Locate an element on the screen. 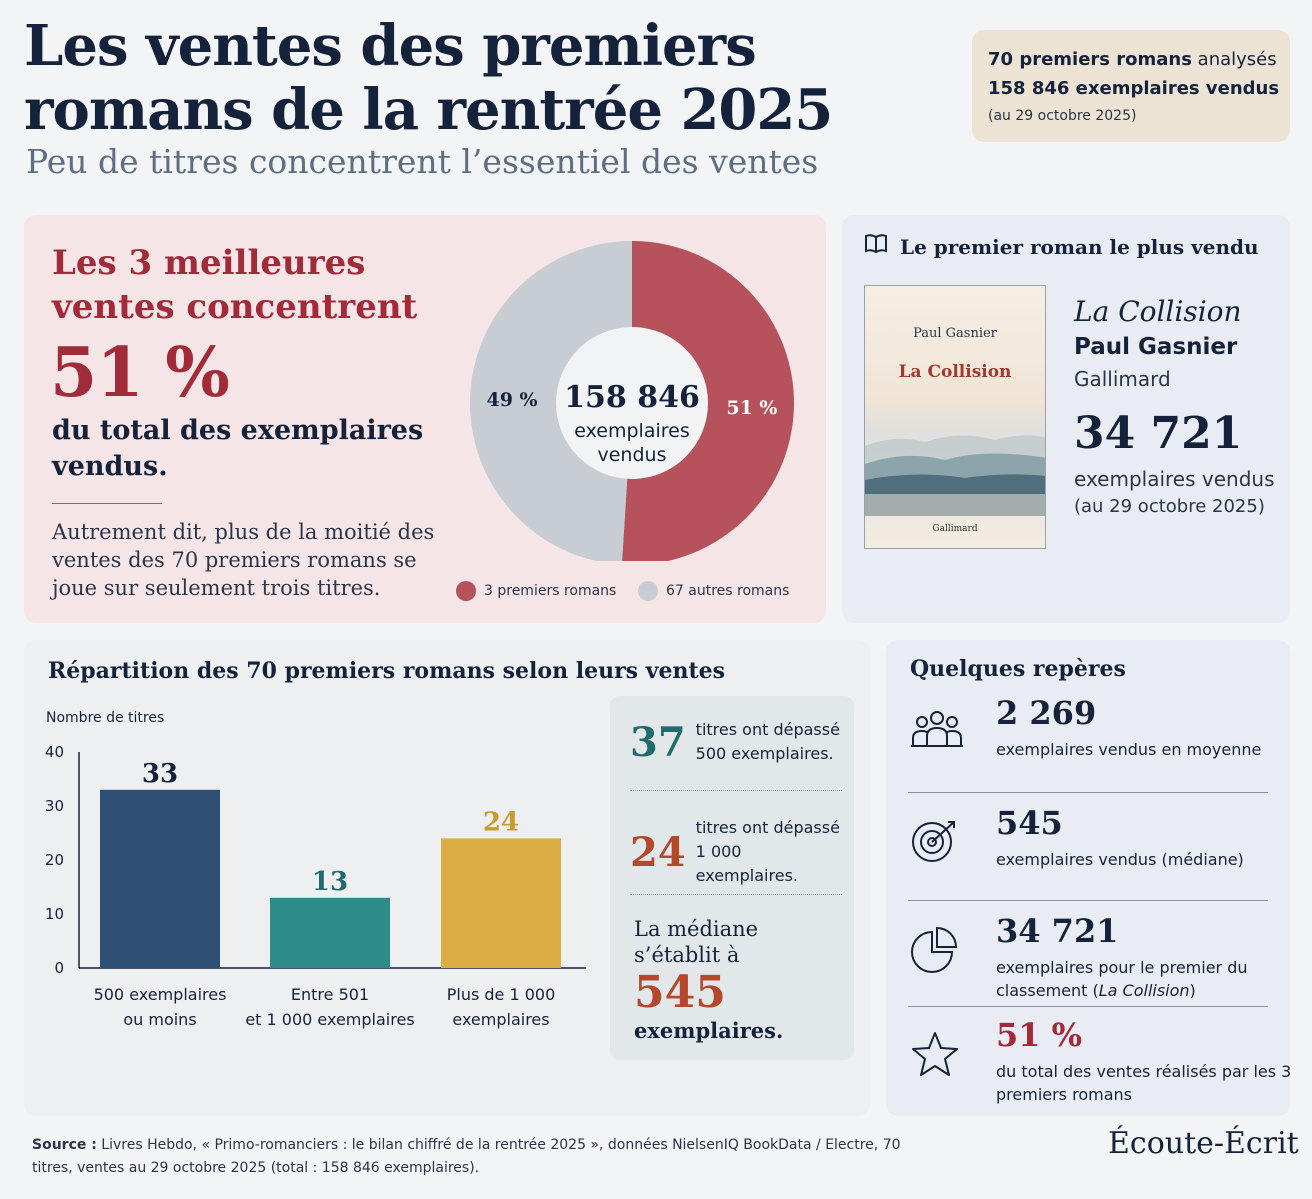 The image size is (1312, 1199). summary-count: 70 premiers romans is located at coordinates (1090, 59).